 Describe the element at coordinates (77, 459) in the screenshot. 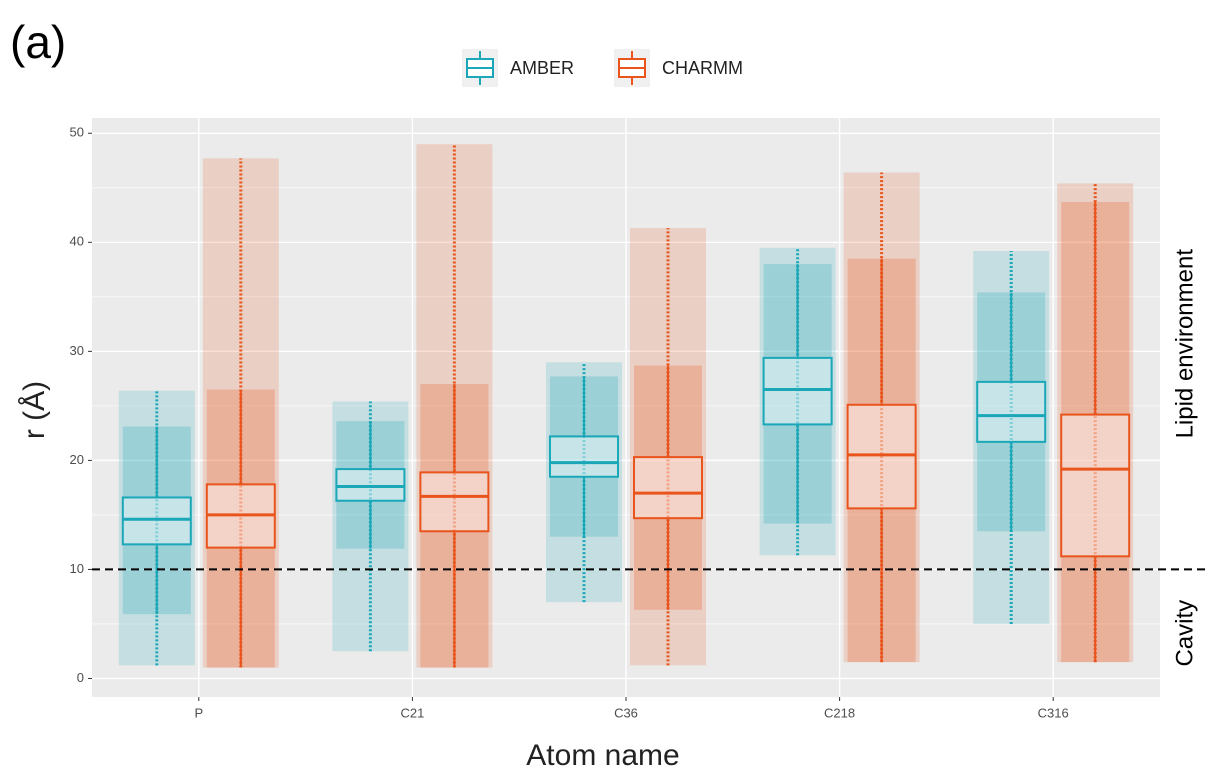

I see `y-tick-label: 20` at that location.